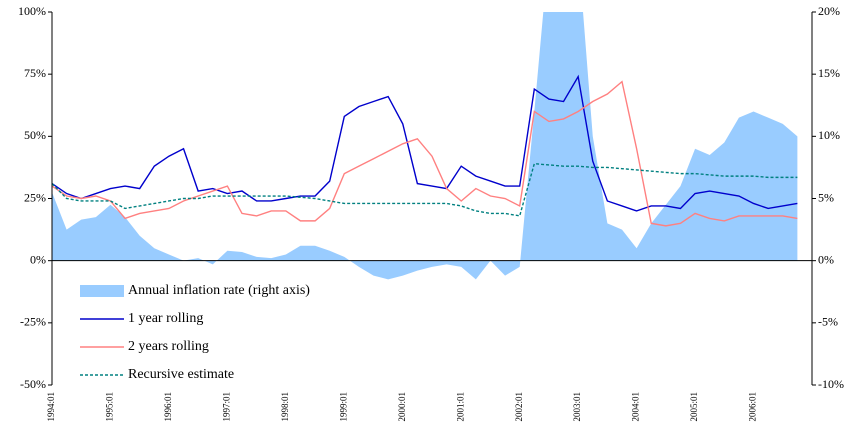  Describe the element at coordinates (181, 374) in the screenshot. I see `legend-label: Recursive estimate` at that location.